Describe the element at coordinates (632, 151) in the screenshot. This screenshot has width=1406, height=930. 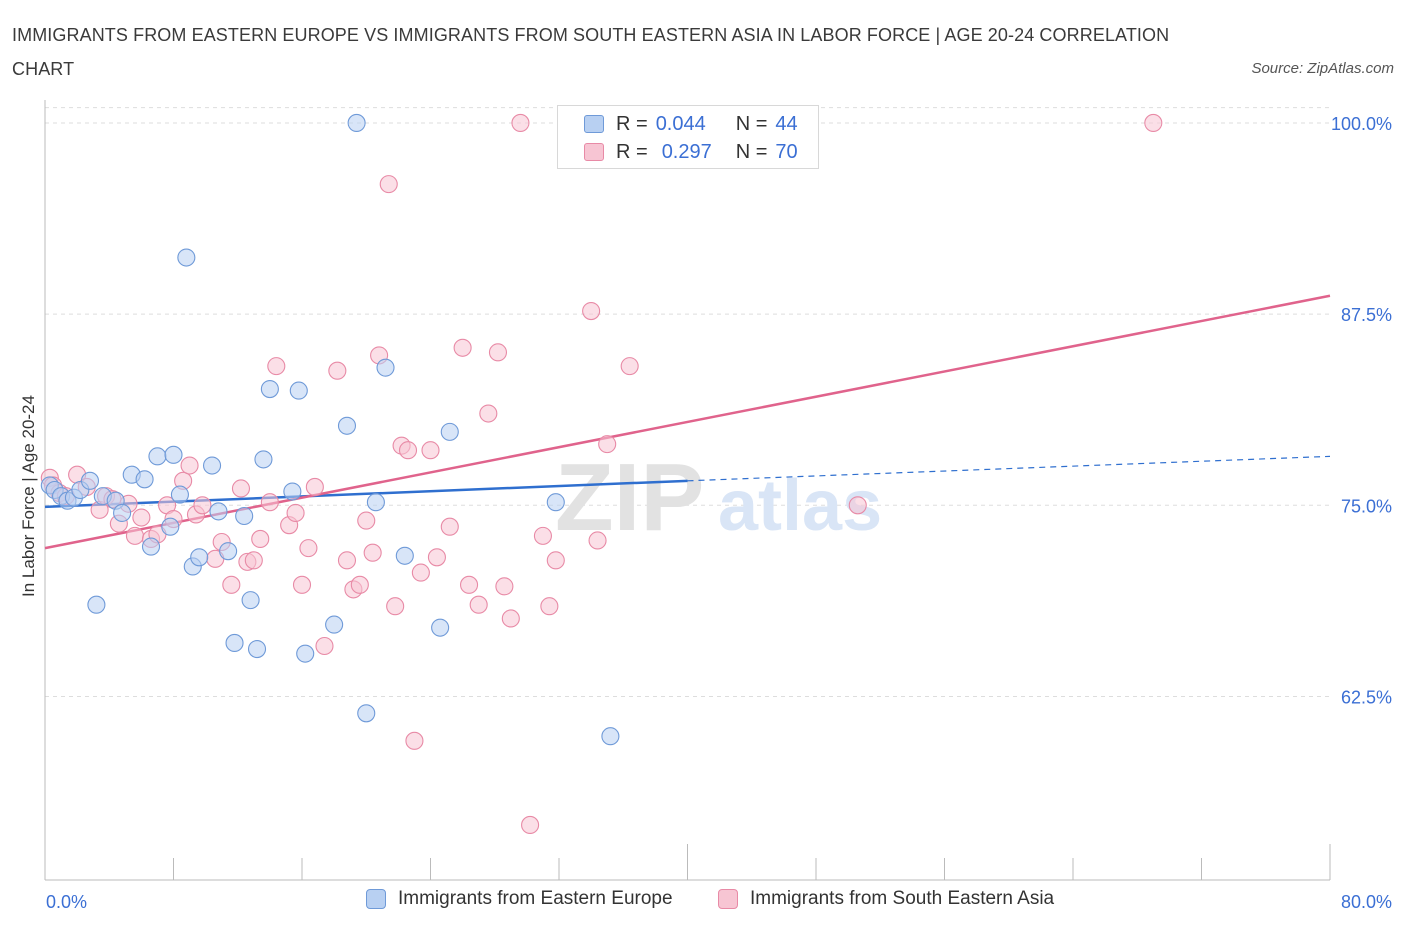
I see `pink-r-label: R =` at that location.